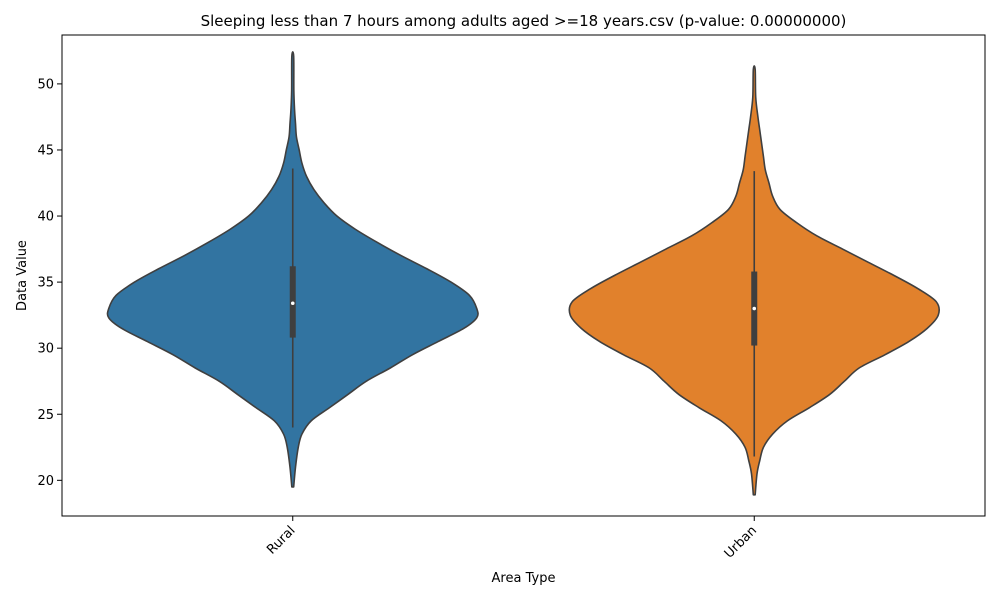 Image resolution: width=1000 pixels, height=600 pixels. What do you see at coordinates (22, 275) in the screenshot?
I see `y-axis-label: Data Value` at bounding box center [22, 275].